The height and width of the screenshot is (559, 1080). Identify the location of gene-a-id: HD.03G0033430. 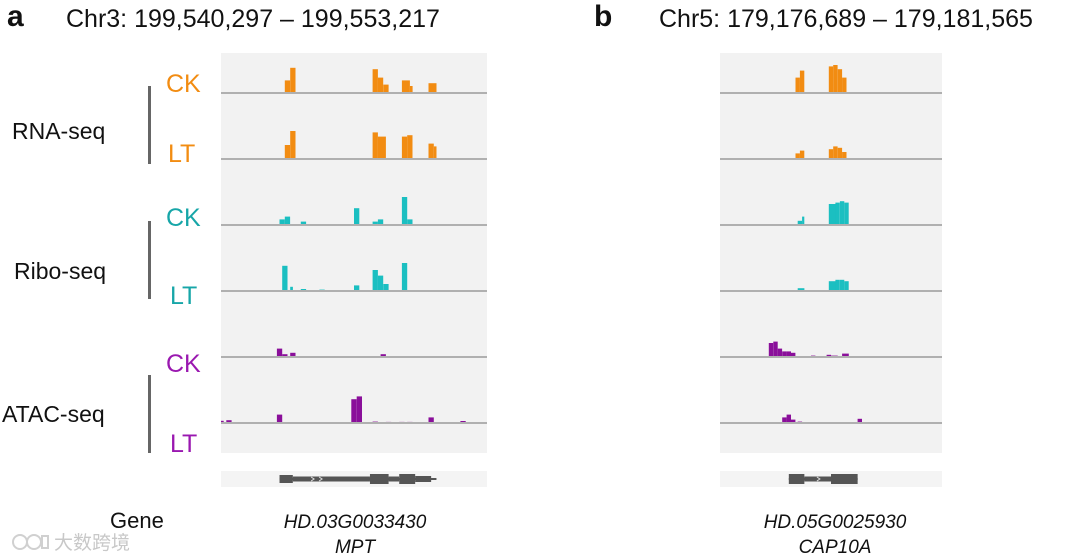
(355, 522).